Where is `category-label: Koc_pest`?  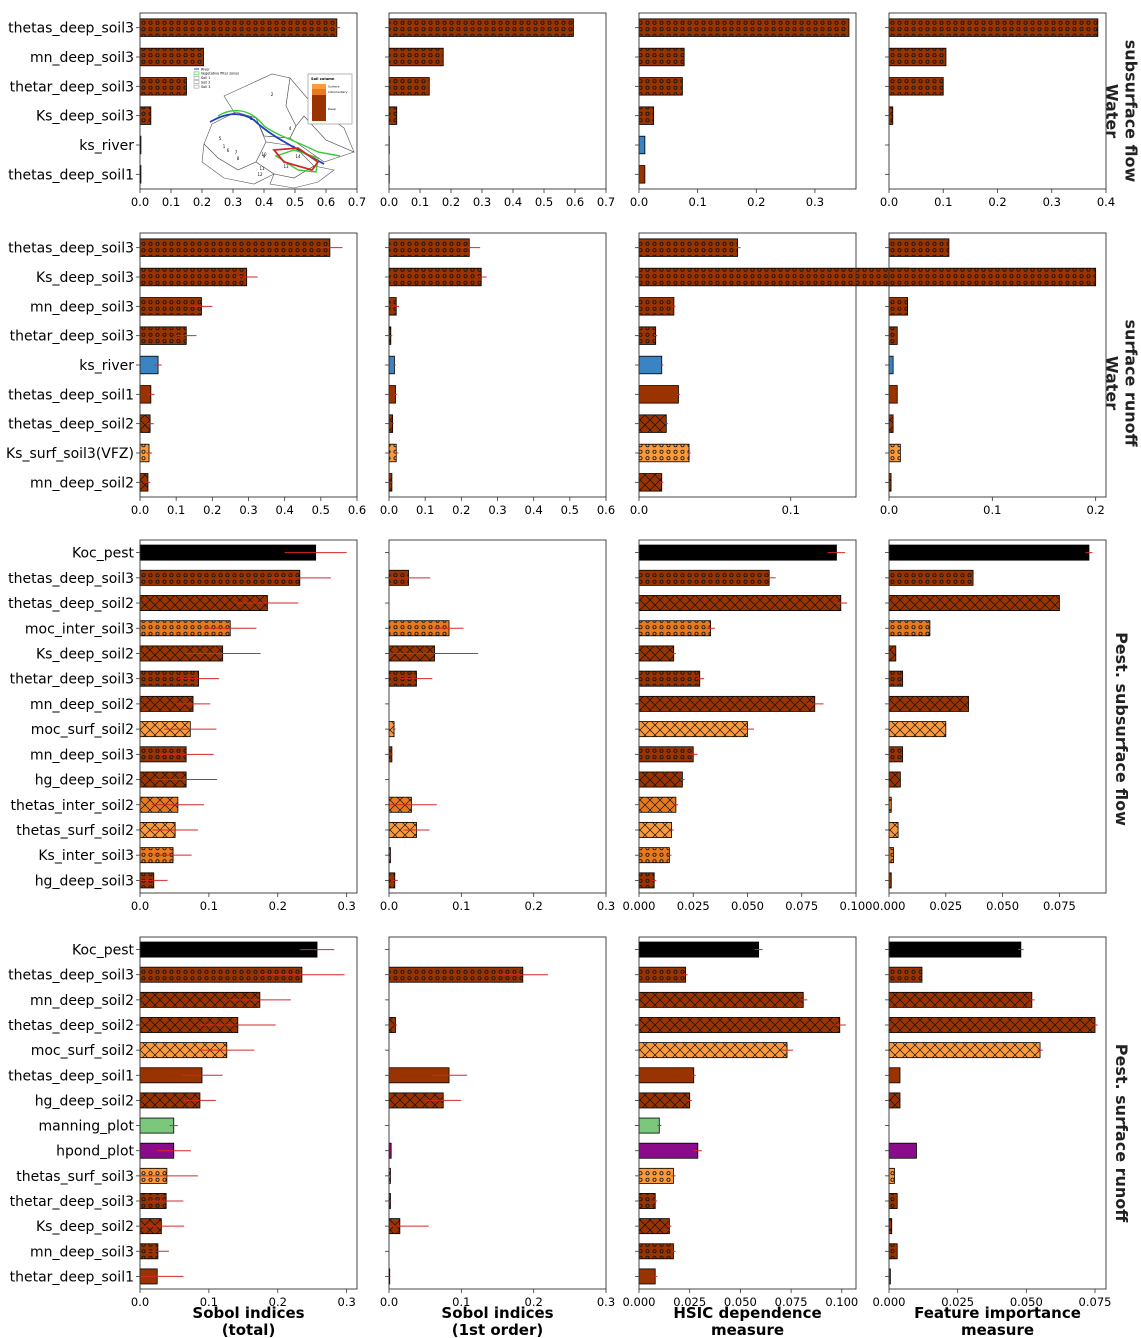
category-label: Koc_pest is located at coordinates (103, 554).